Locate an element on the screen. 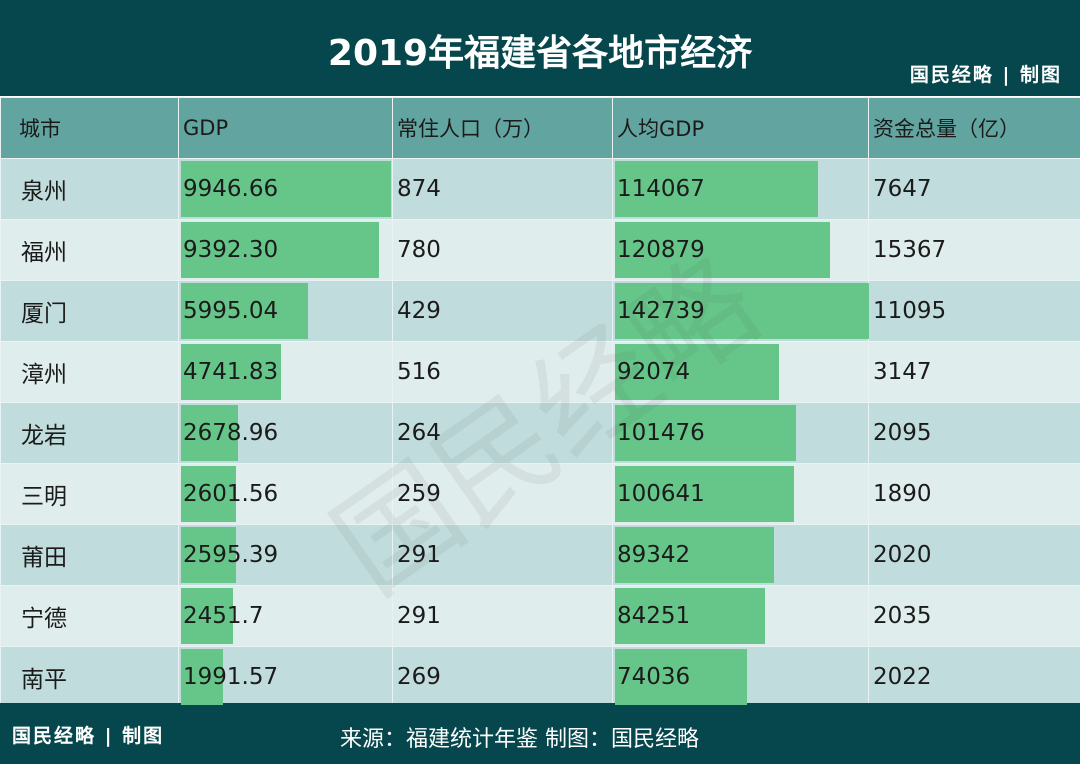 Image resolution: width=1080 pixels, height=764 pixels. cell-value: 1991.57 is located at coordinates (231, 677).